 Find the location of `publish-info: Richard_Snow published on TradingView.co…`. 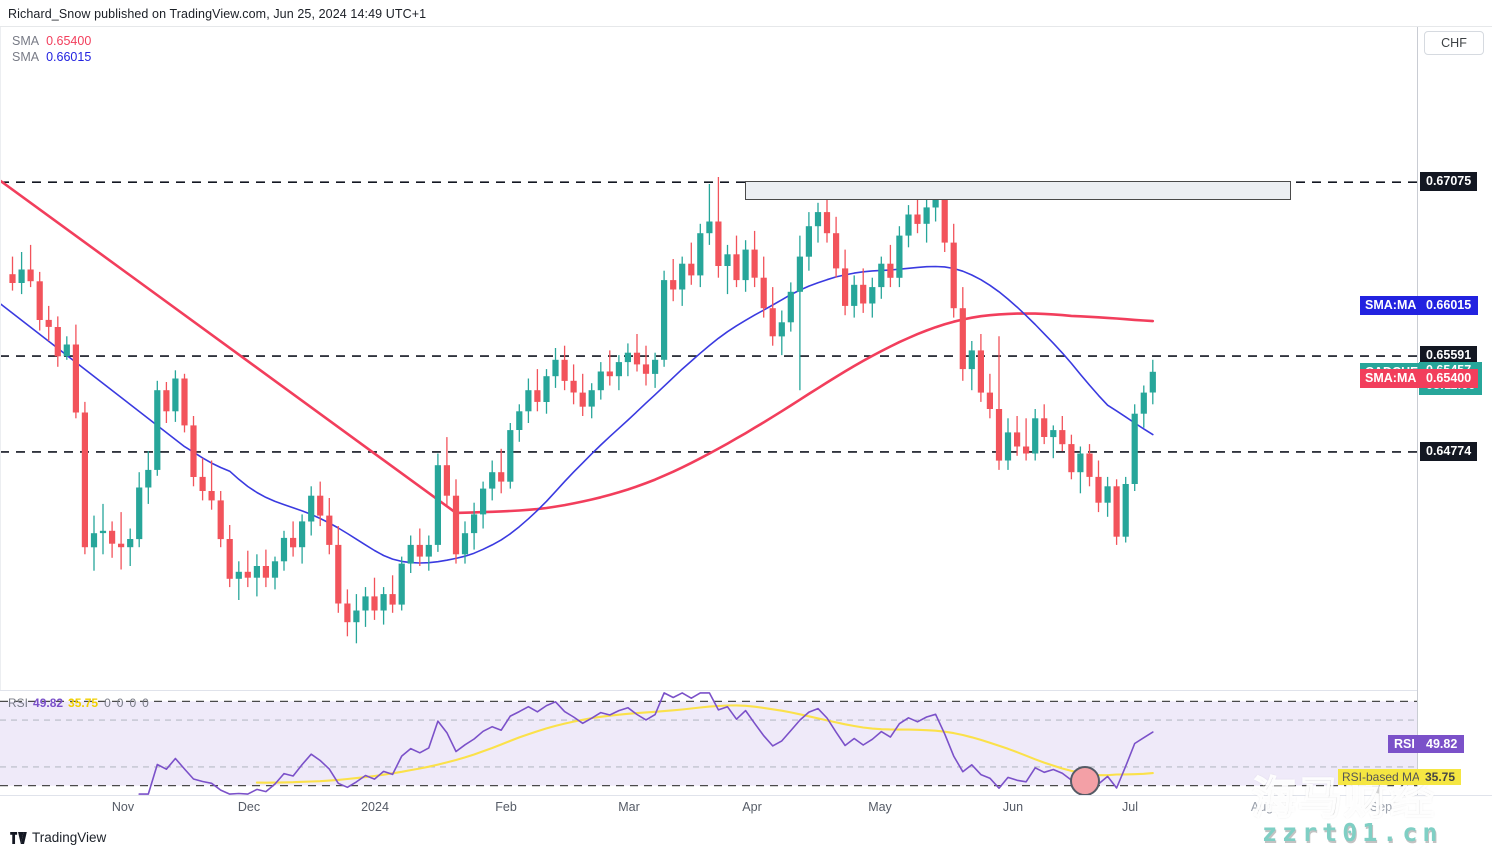

publish-info: Richard_Snow published on TradingView.co… is located at coordinates (217, 14).